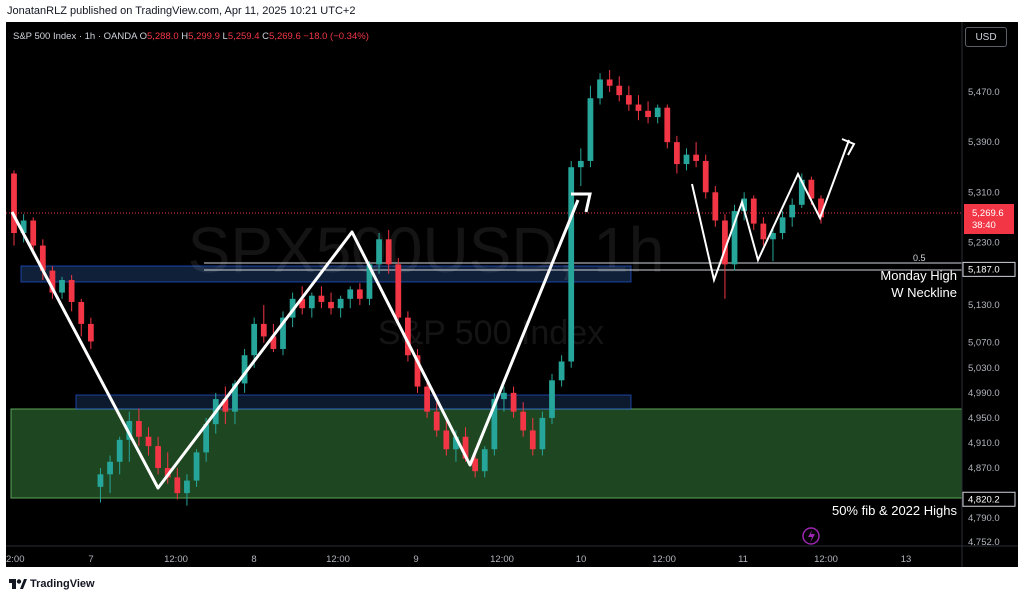 The width and height of the screenshot is (1024, 599). What do you see at coordinates (581, 559) in the screenshot?
I see `time-tick-label: 10` at bounding box center [581, 559].